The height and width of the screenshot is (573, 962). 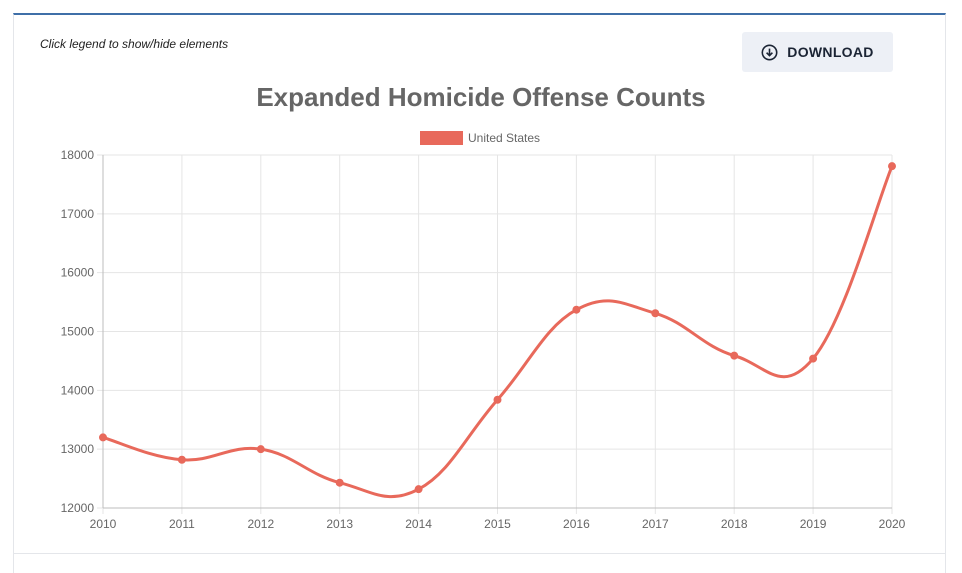 I want to click on download-label: DOWNLOAD, so click(x=830, y=52).